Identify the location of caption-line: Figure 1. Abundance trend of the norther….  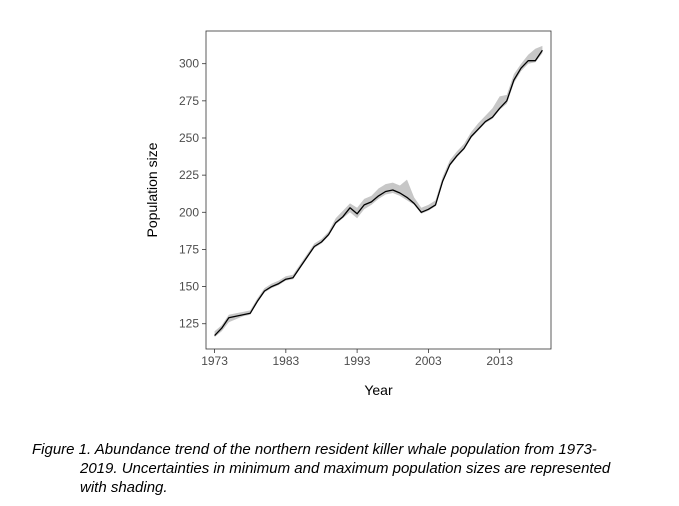
(314, 449).